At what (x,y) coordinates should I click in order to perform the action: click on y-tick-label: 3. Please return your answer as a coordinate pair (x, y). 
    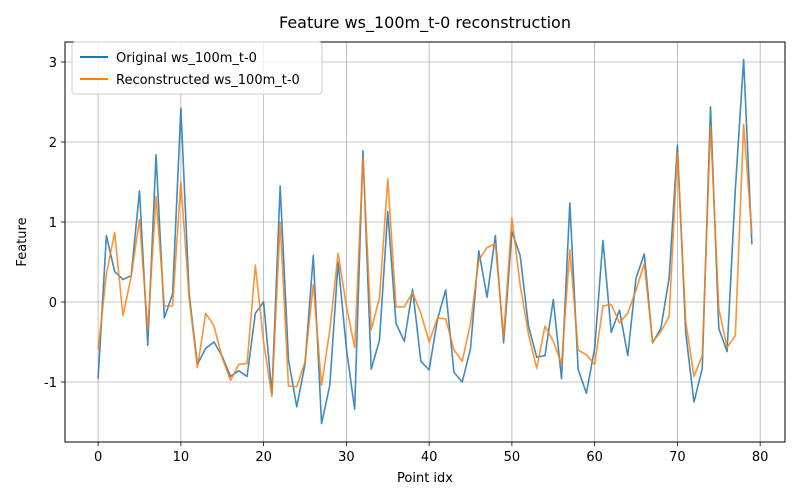
    Looking at the image, I should click on (53, 63).